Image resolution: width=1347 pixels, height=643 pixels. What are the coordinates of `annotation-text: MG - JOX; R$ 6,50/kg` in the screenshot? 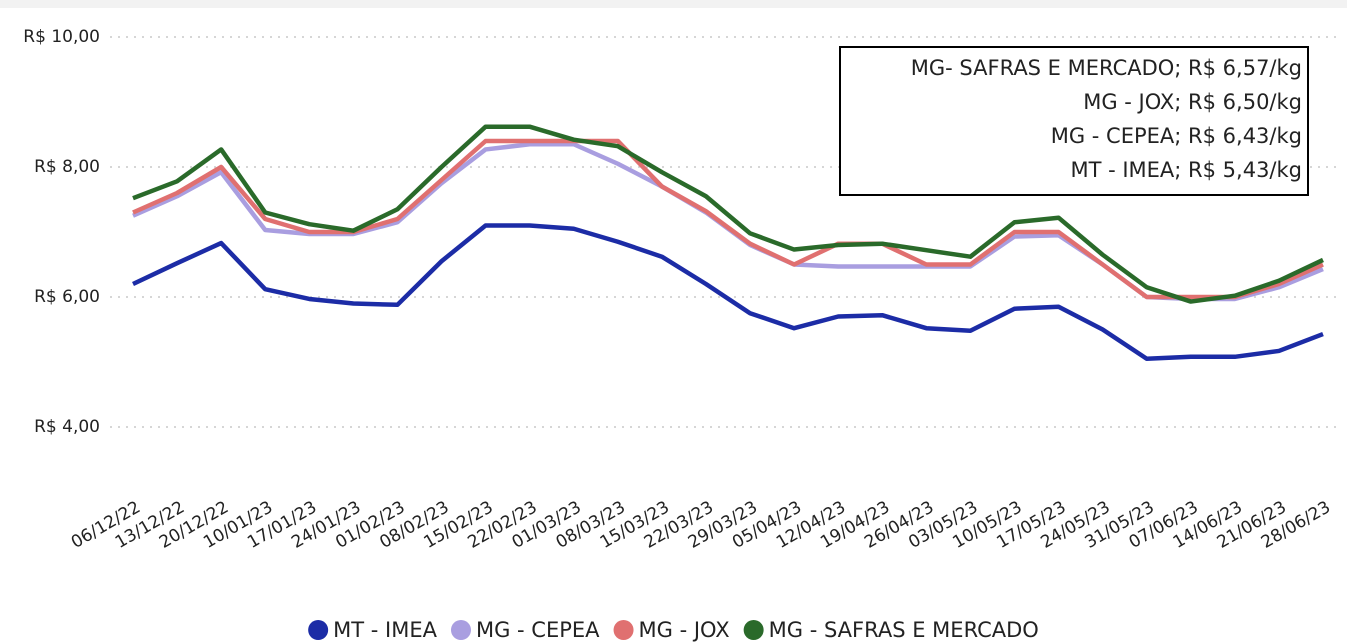 It's located at (1192, 102).